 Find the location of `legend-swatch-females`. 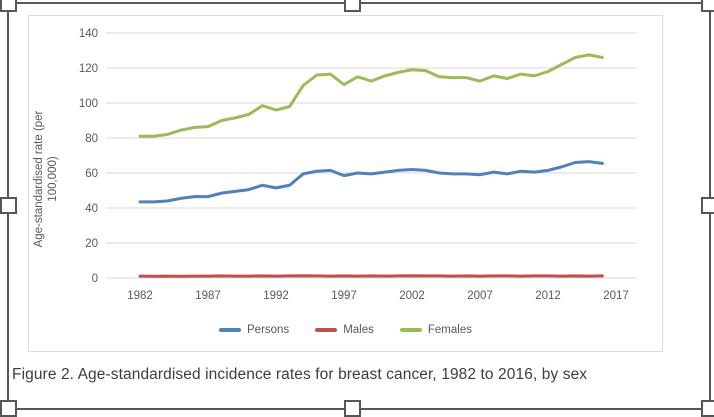

legend-swatch-females is located at coordinates (410, 330).